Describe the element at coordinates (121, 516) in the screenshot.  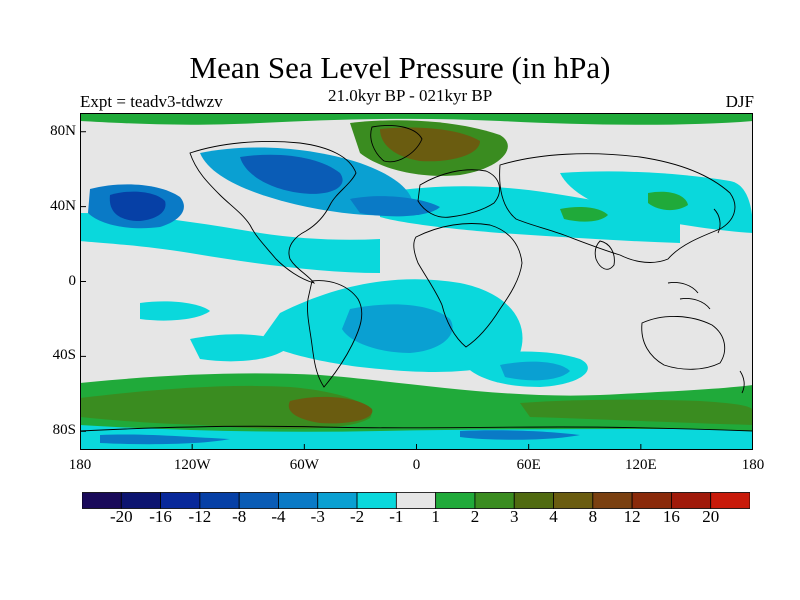
I see `colorbar-label: -20` at that location.